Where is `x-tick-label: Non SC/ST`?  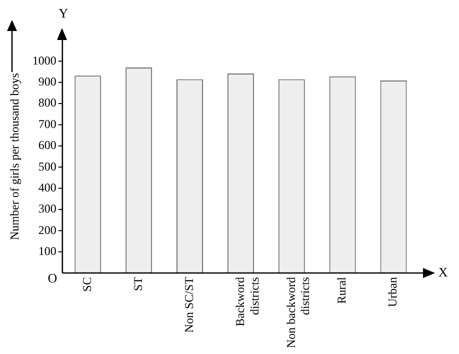
x-tick-label: Non SC/ST is located at coordinates (189, 304).